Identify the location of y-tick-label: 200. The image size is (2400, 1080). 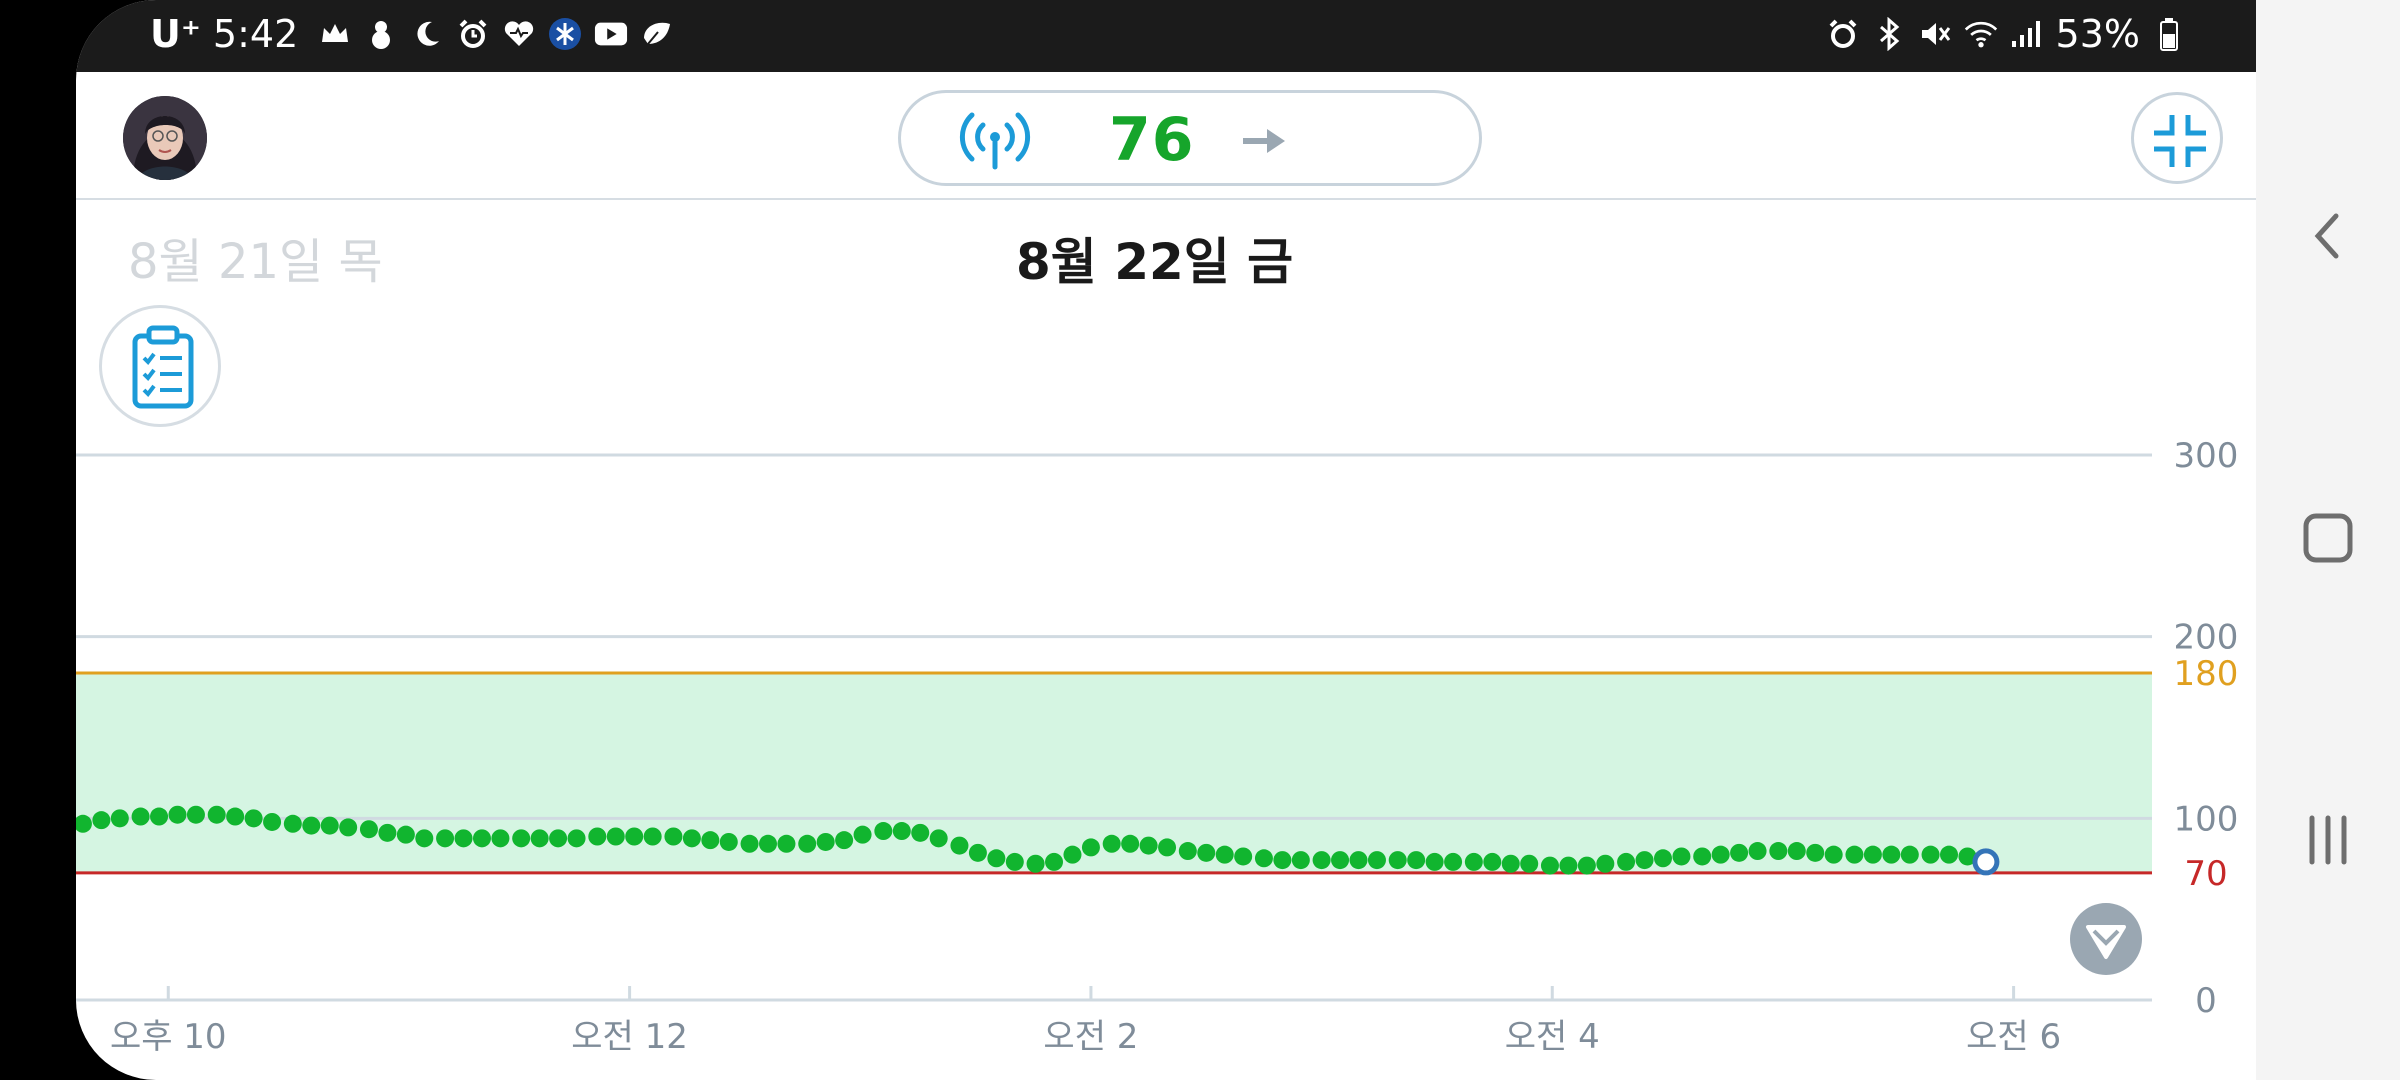
(2206, 638).